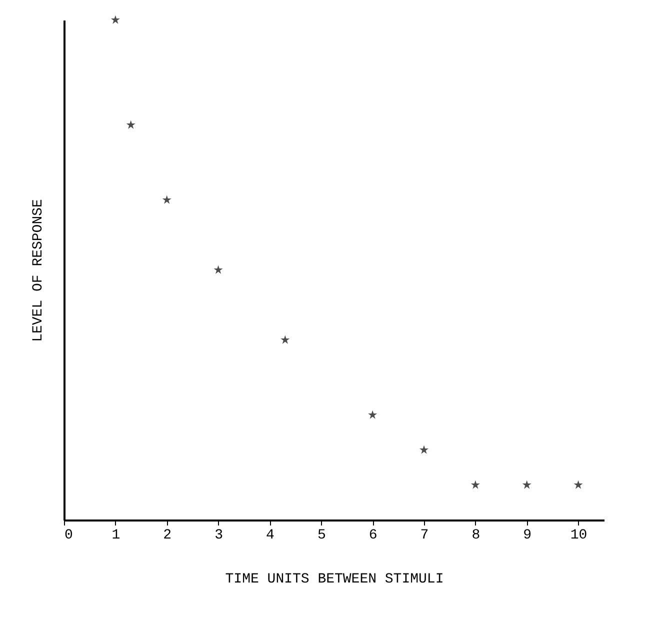 The width and height of the screenshot is (667, 639). I want to click on x-tick-label: 8, so click(476, 536).